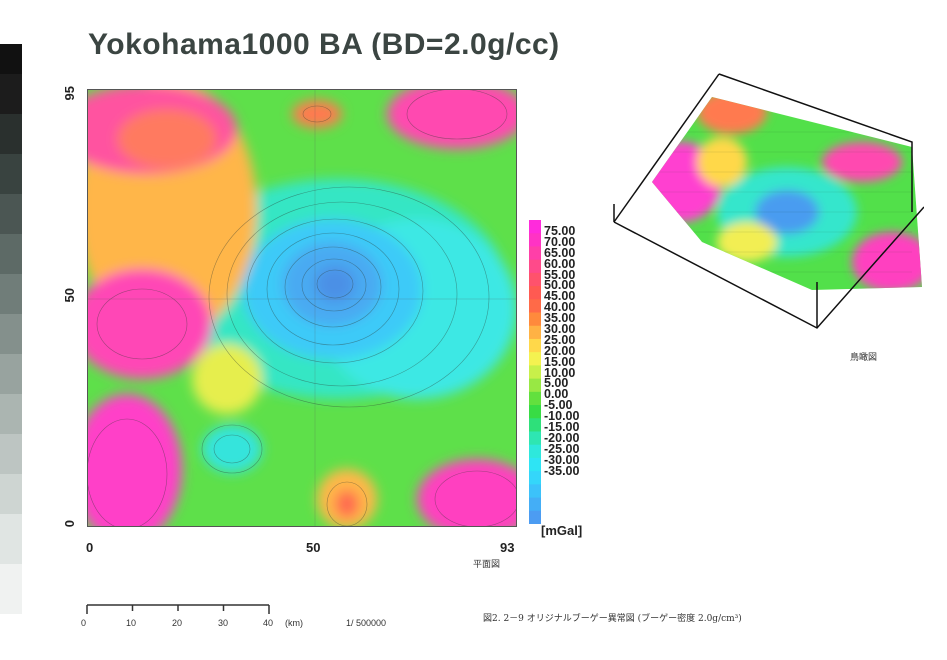  What do you see at coordinates (178, 609) in the screenshot?
I see `distance-scale-bar` at bounding box center [178, 609].